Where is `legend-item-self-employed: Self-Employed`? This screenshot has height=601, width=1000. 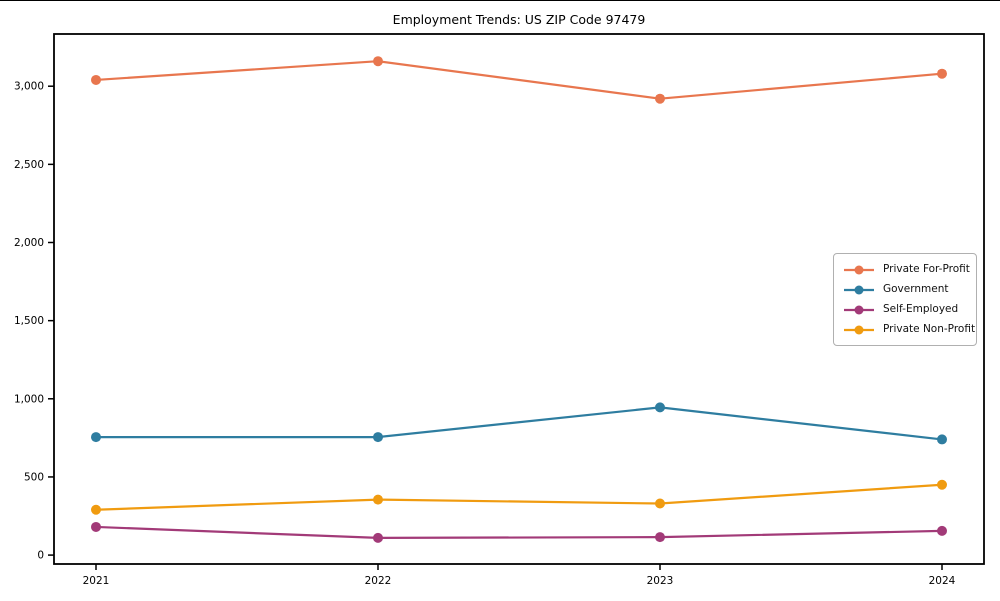 legend-item-self-employed: Self-Employed is located at coordinates (905, 309).